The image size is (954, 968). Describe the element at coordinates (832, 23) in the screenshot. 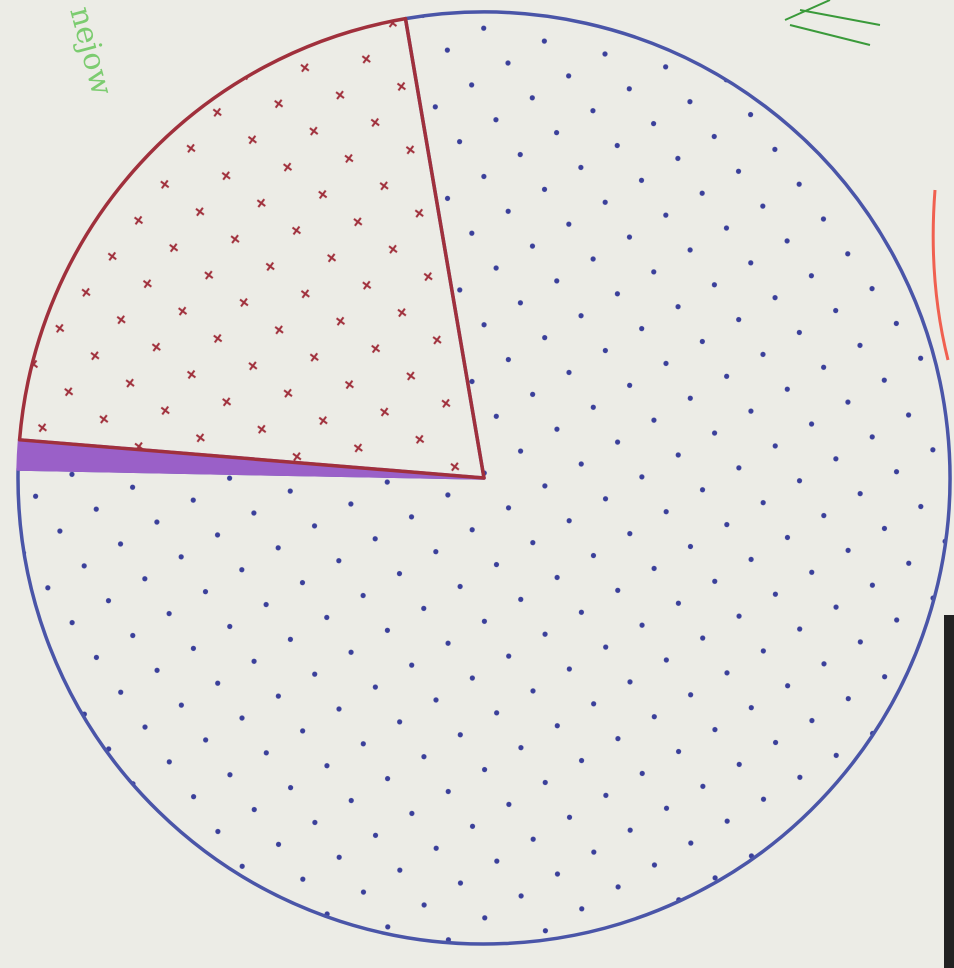

I see `corner-doodle` at that location.